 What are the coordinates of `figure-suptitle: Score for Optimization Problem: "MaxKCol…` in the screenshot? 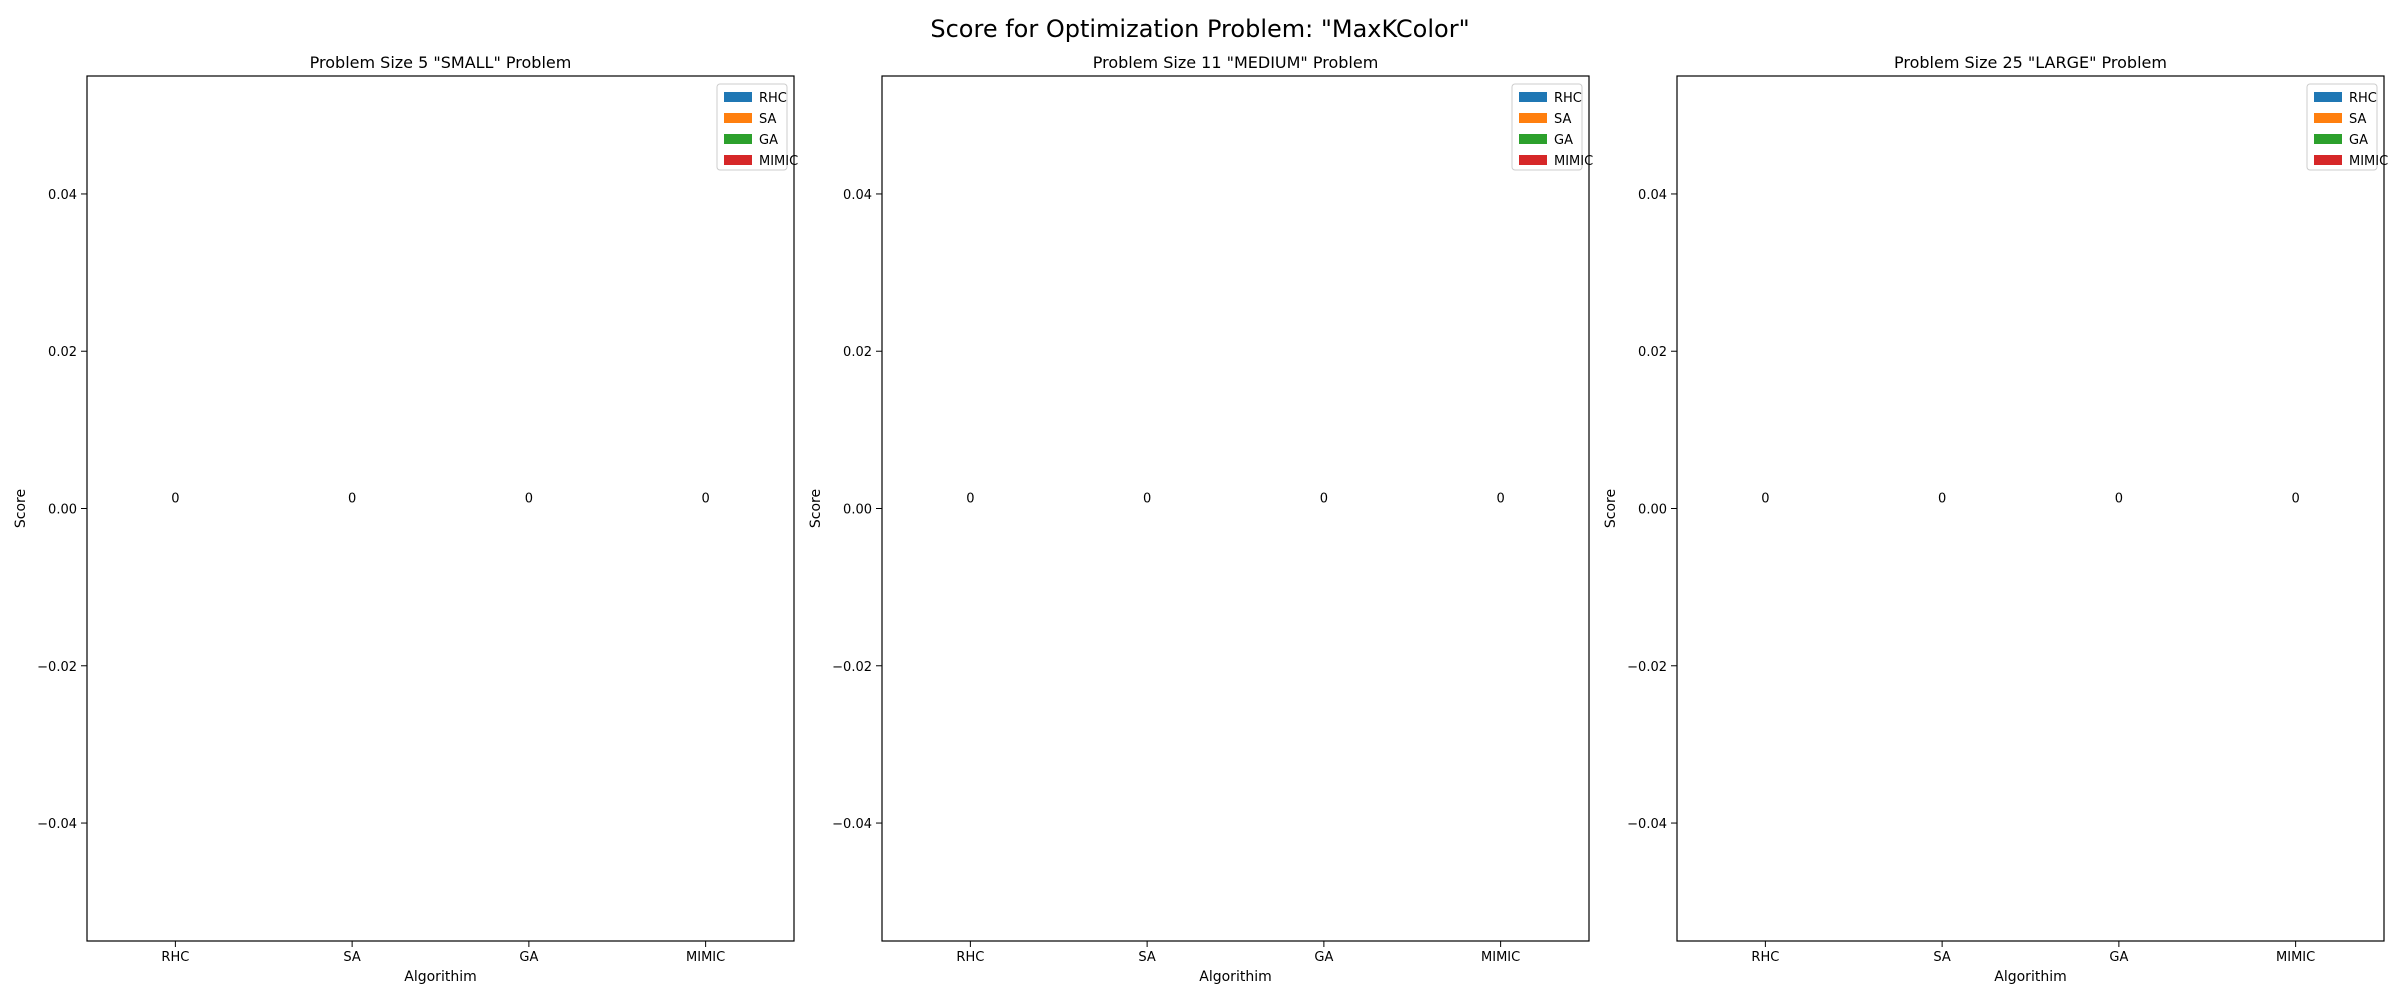 It's located at (1199, 29).